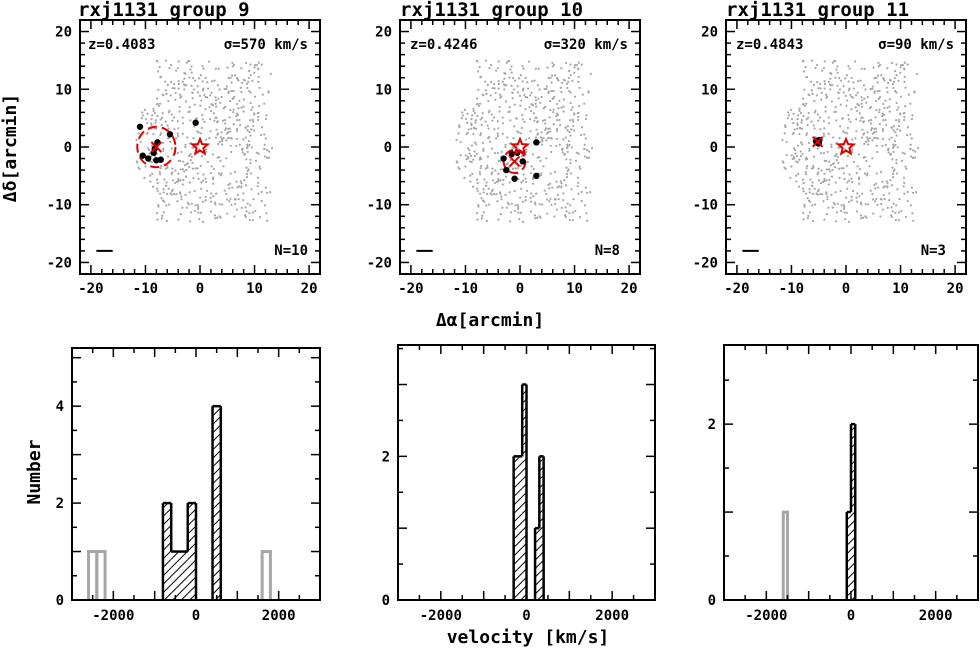 The image size is (980, 653). I want to click on x-tick-label: -20, so click(410, 289).